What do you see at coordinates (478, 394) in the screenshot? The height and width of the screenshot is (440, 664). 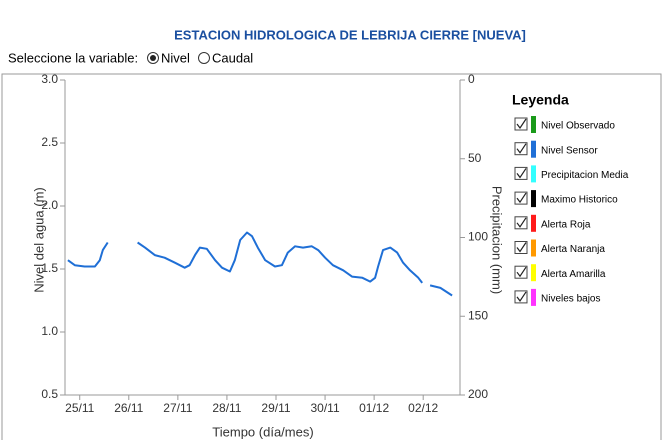 I see `y2-tick-label: 200` at bounding box center [478, 394].